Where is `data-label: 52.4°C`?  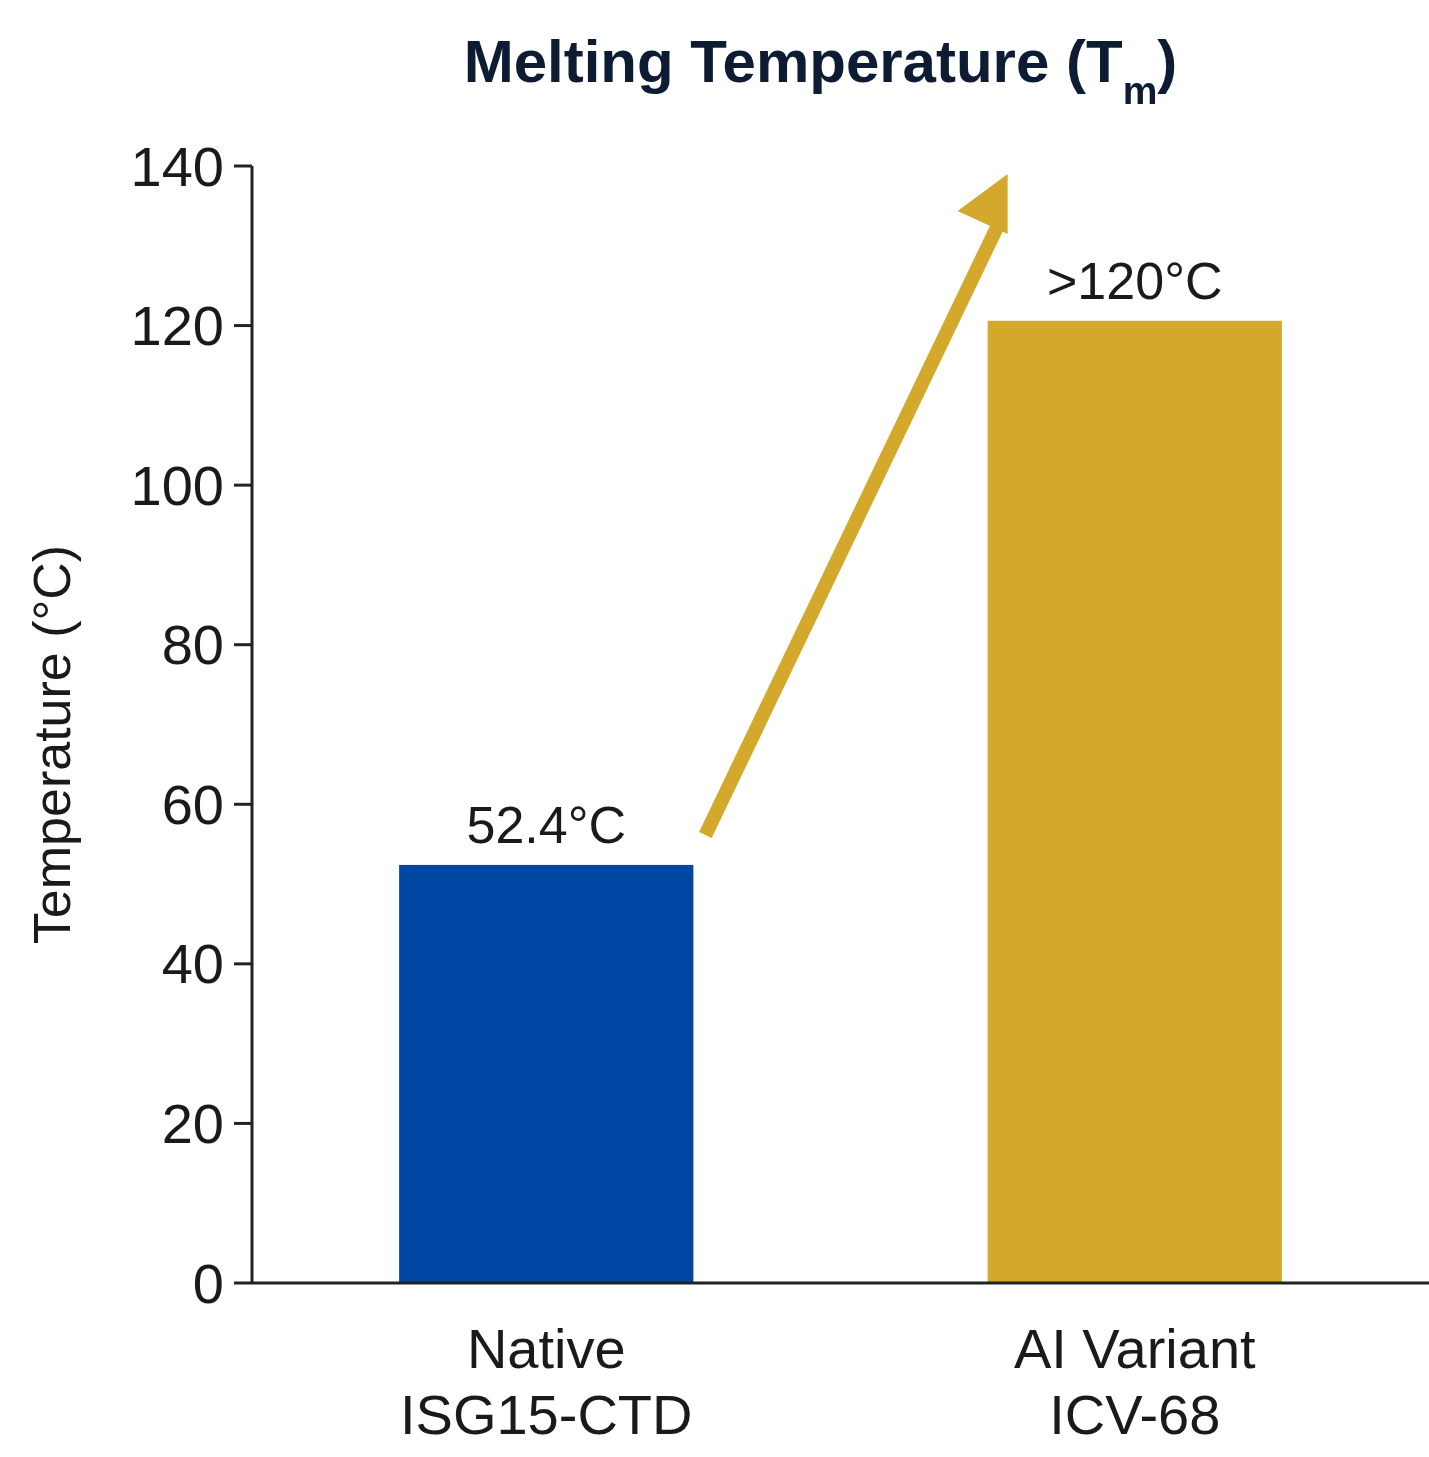 data-label: 52.4°C is located at coordinates (546, 824).